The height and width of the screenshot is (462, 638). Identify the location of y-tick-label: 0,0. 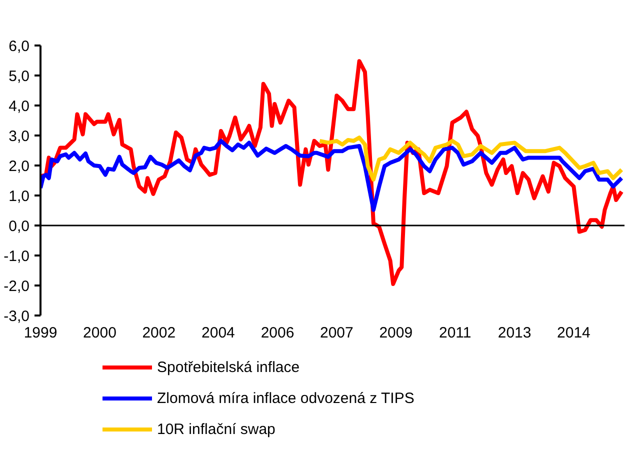
(19, 226).